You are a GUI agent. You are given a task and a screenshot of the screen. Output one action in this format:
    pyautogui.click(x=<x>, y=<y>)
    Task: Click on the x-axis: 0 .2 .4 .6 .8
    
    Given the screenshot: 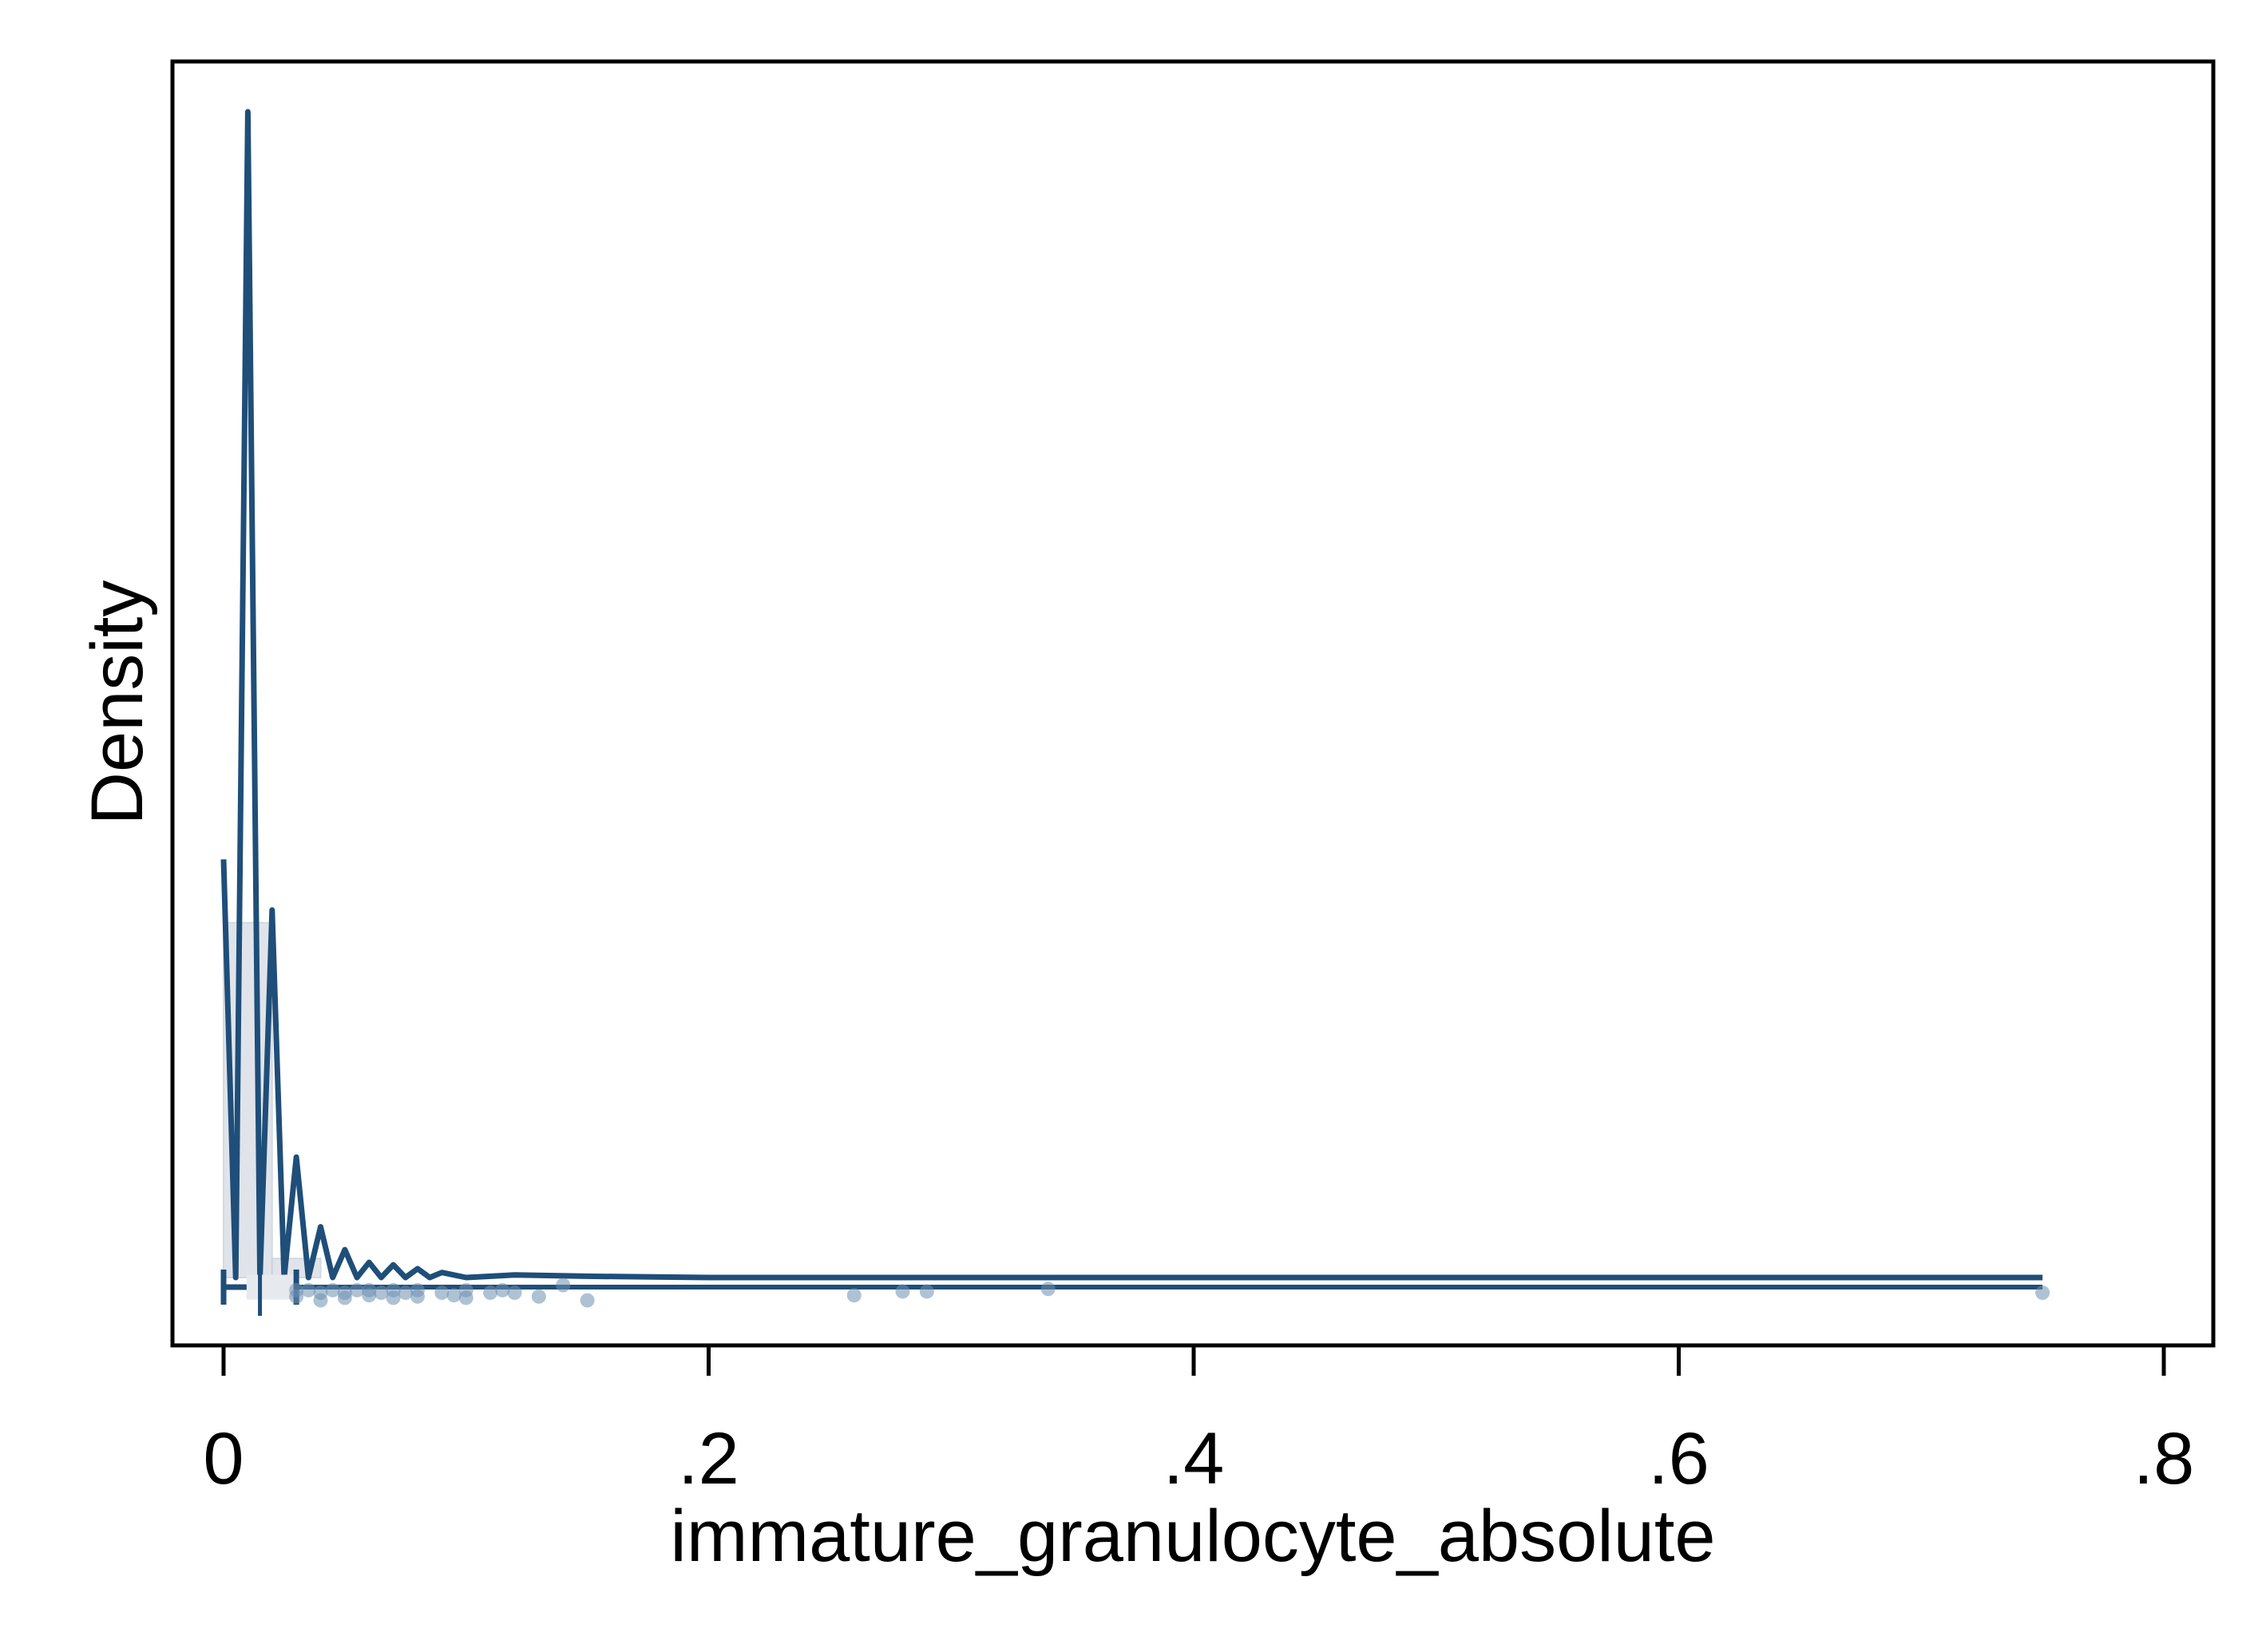 What is the action you would take?
    pyautogui.click(x=1199, y=1422)
    